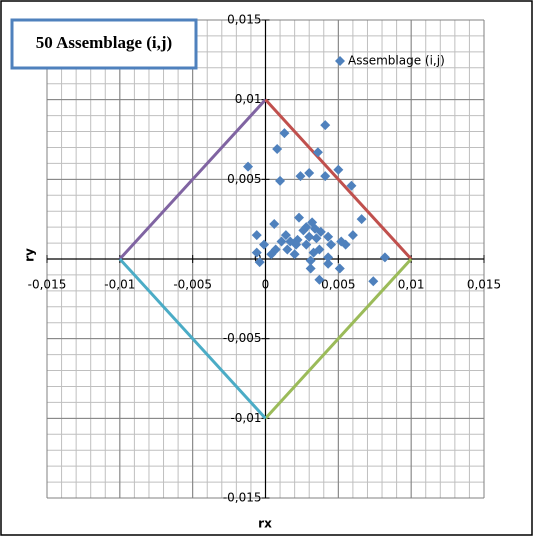 This screenshot has width=543, height=536. I want to click on chart-title: 50 Assemblage (i,j), so click(104, 42).